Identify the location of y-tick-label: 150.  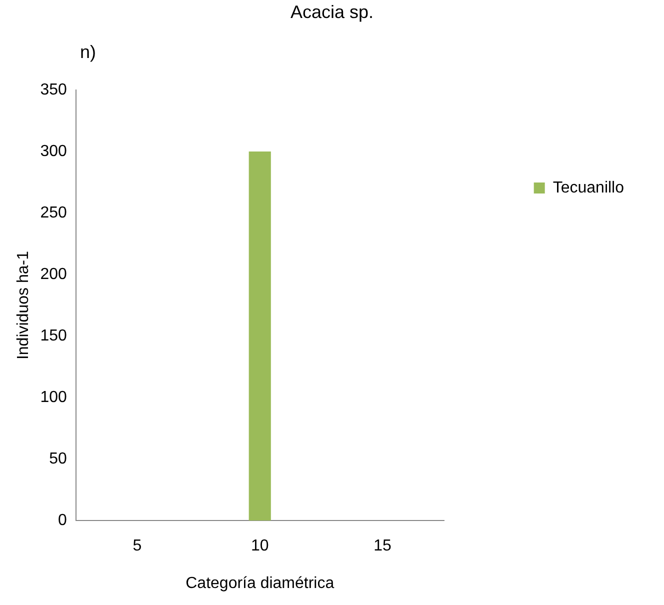
(53, 335).